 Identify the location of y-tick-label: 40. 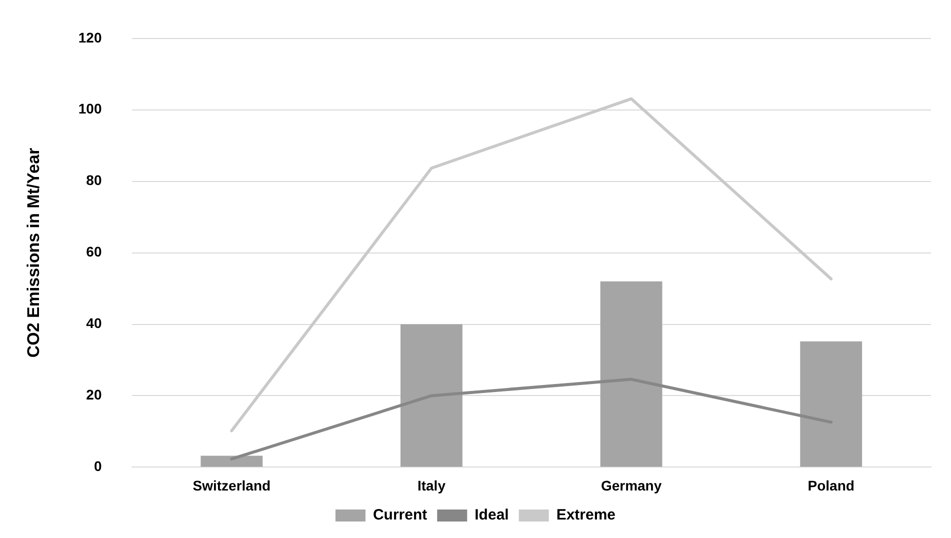
(94, 323).